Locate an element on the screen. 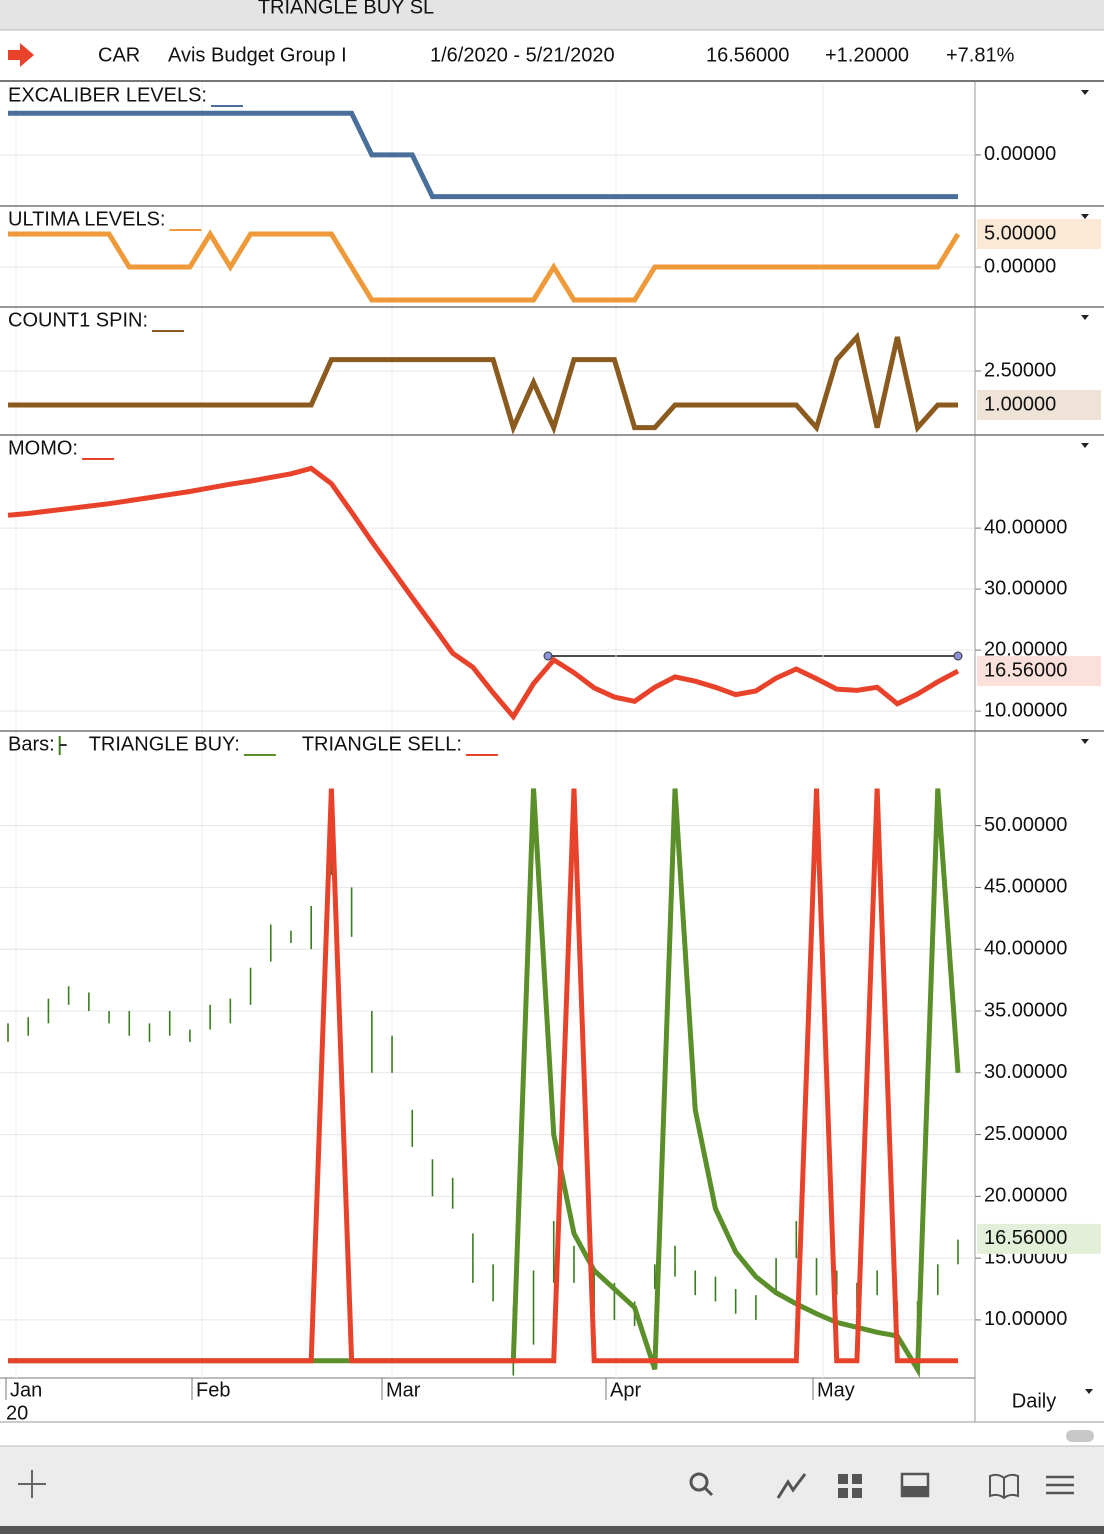 This screenshot has width=1104, height=1539. window-title: TRIANGLE BUY SL is located at coordinates (346, 9).